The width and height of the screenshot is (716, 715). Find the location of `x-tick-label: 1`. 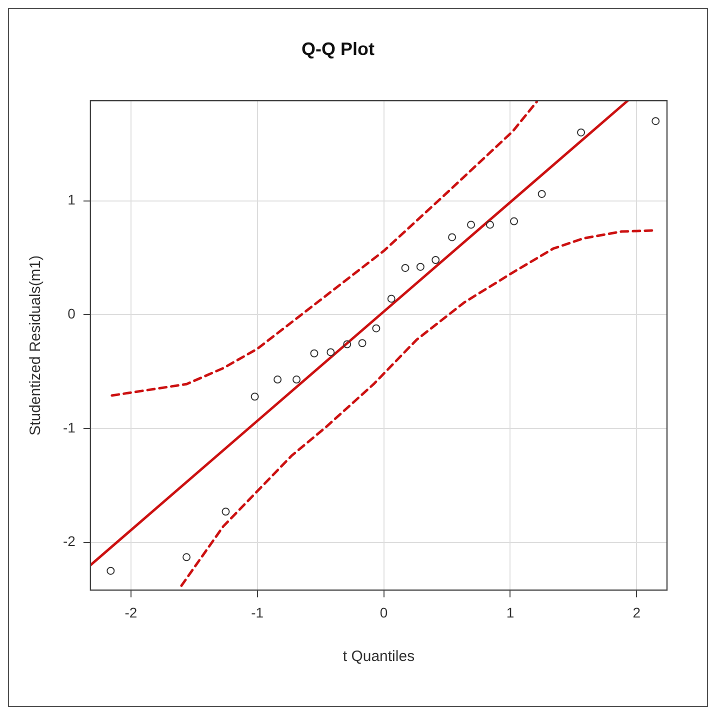

x-tick-label: 1 is located at coordinates (510, 612).